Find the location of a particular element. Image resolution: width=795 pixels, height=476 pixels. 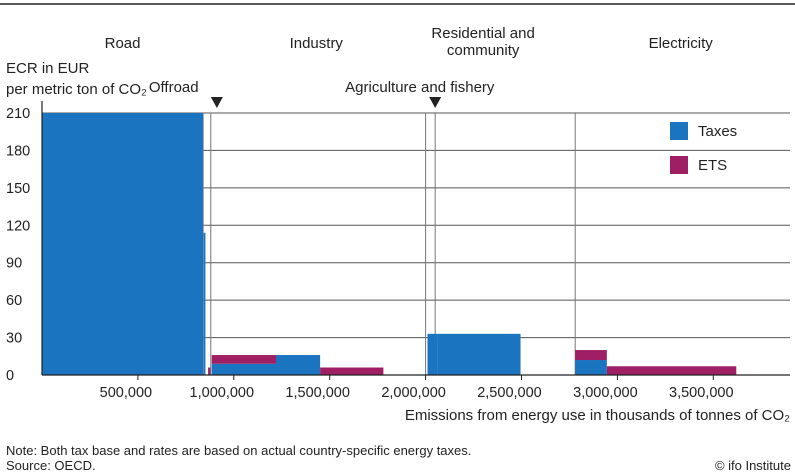

x-tick-label-5: 3,000,000 is located at coordinates (605, 393).